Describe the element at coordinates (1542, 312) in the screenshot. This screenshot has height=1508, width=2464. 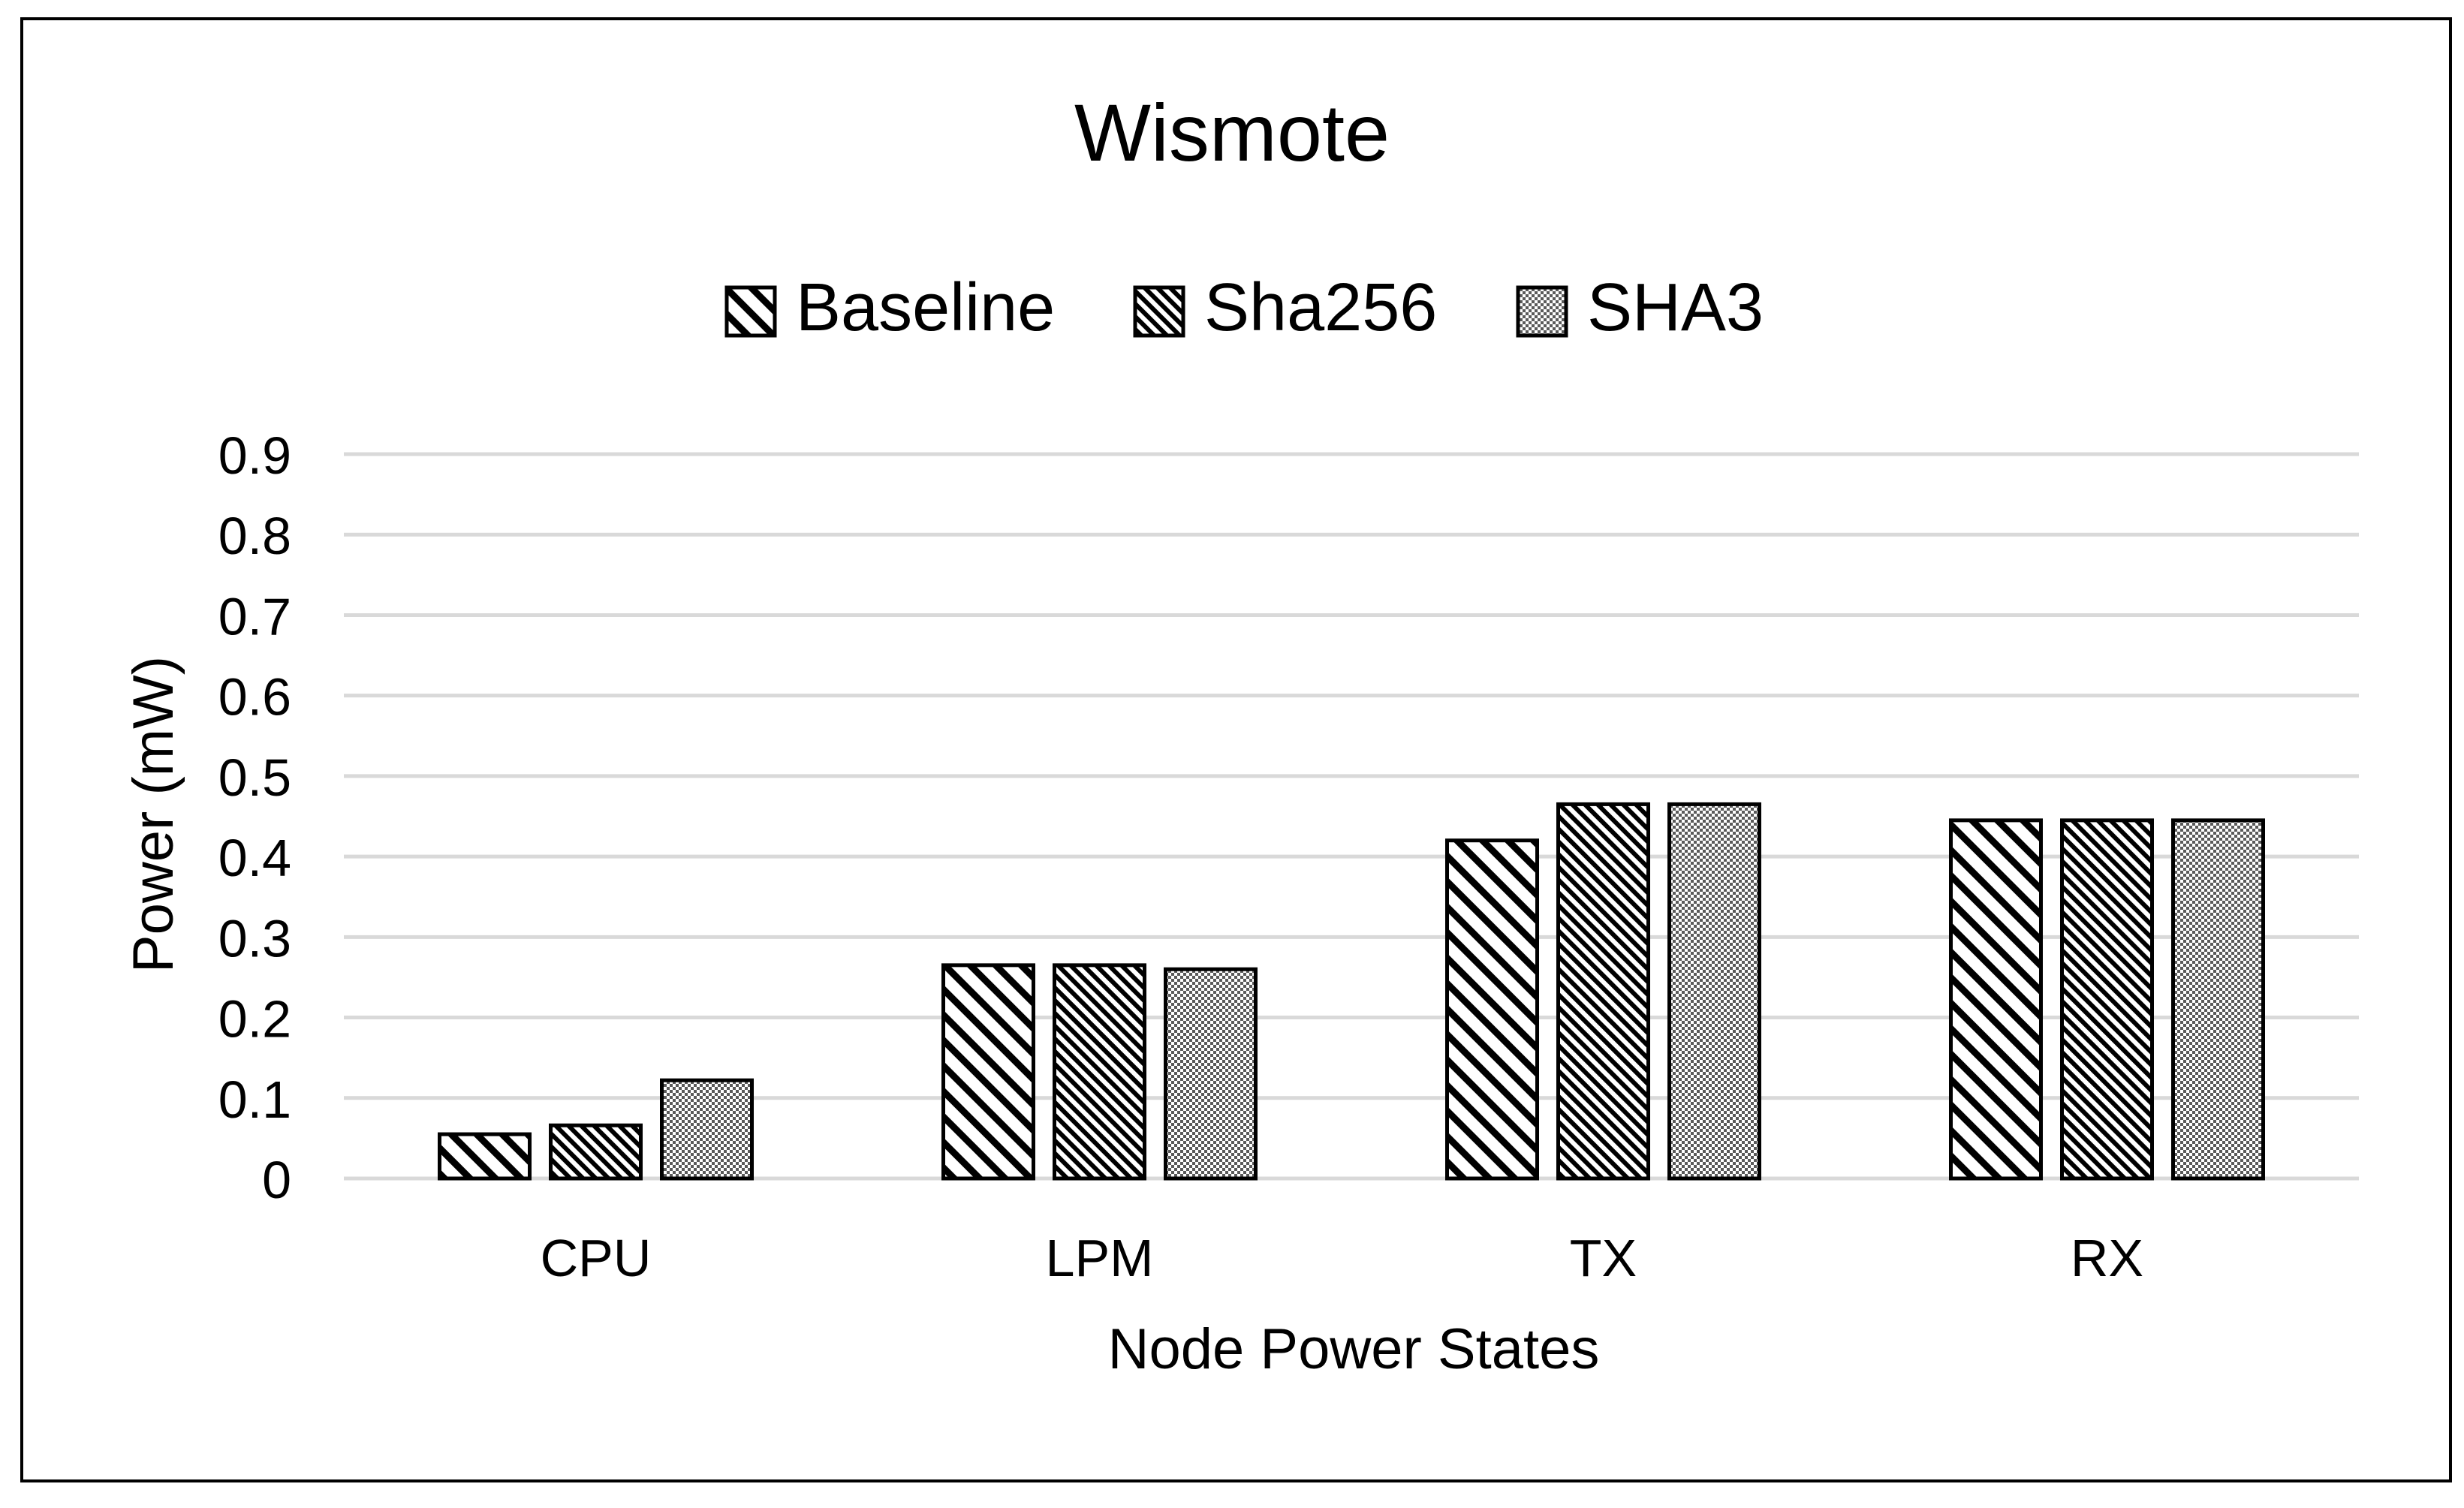
I see `legend-swatch-sha3` at that location.